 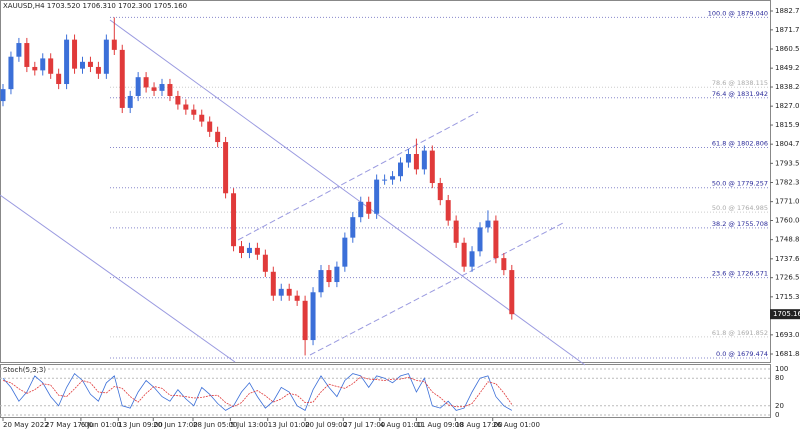 What do you see at coordinates (787, 49) in the screenshot?
I see `y-tick-label: 1860.510` at bounding box center [787, 49].